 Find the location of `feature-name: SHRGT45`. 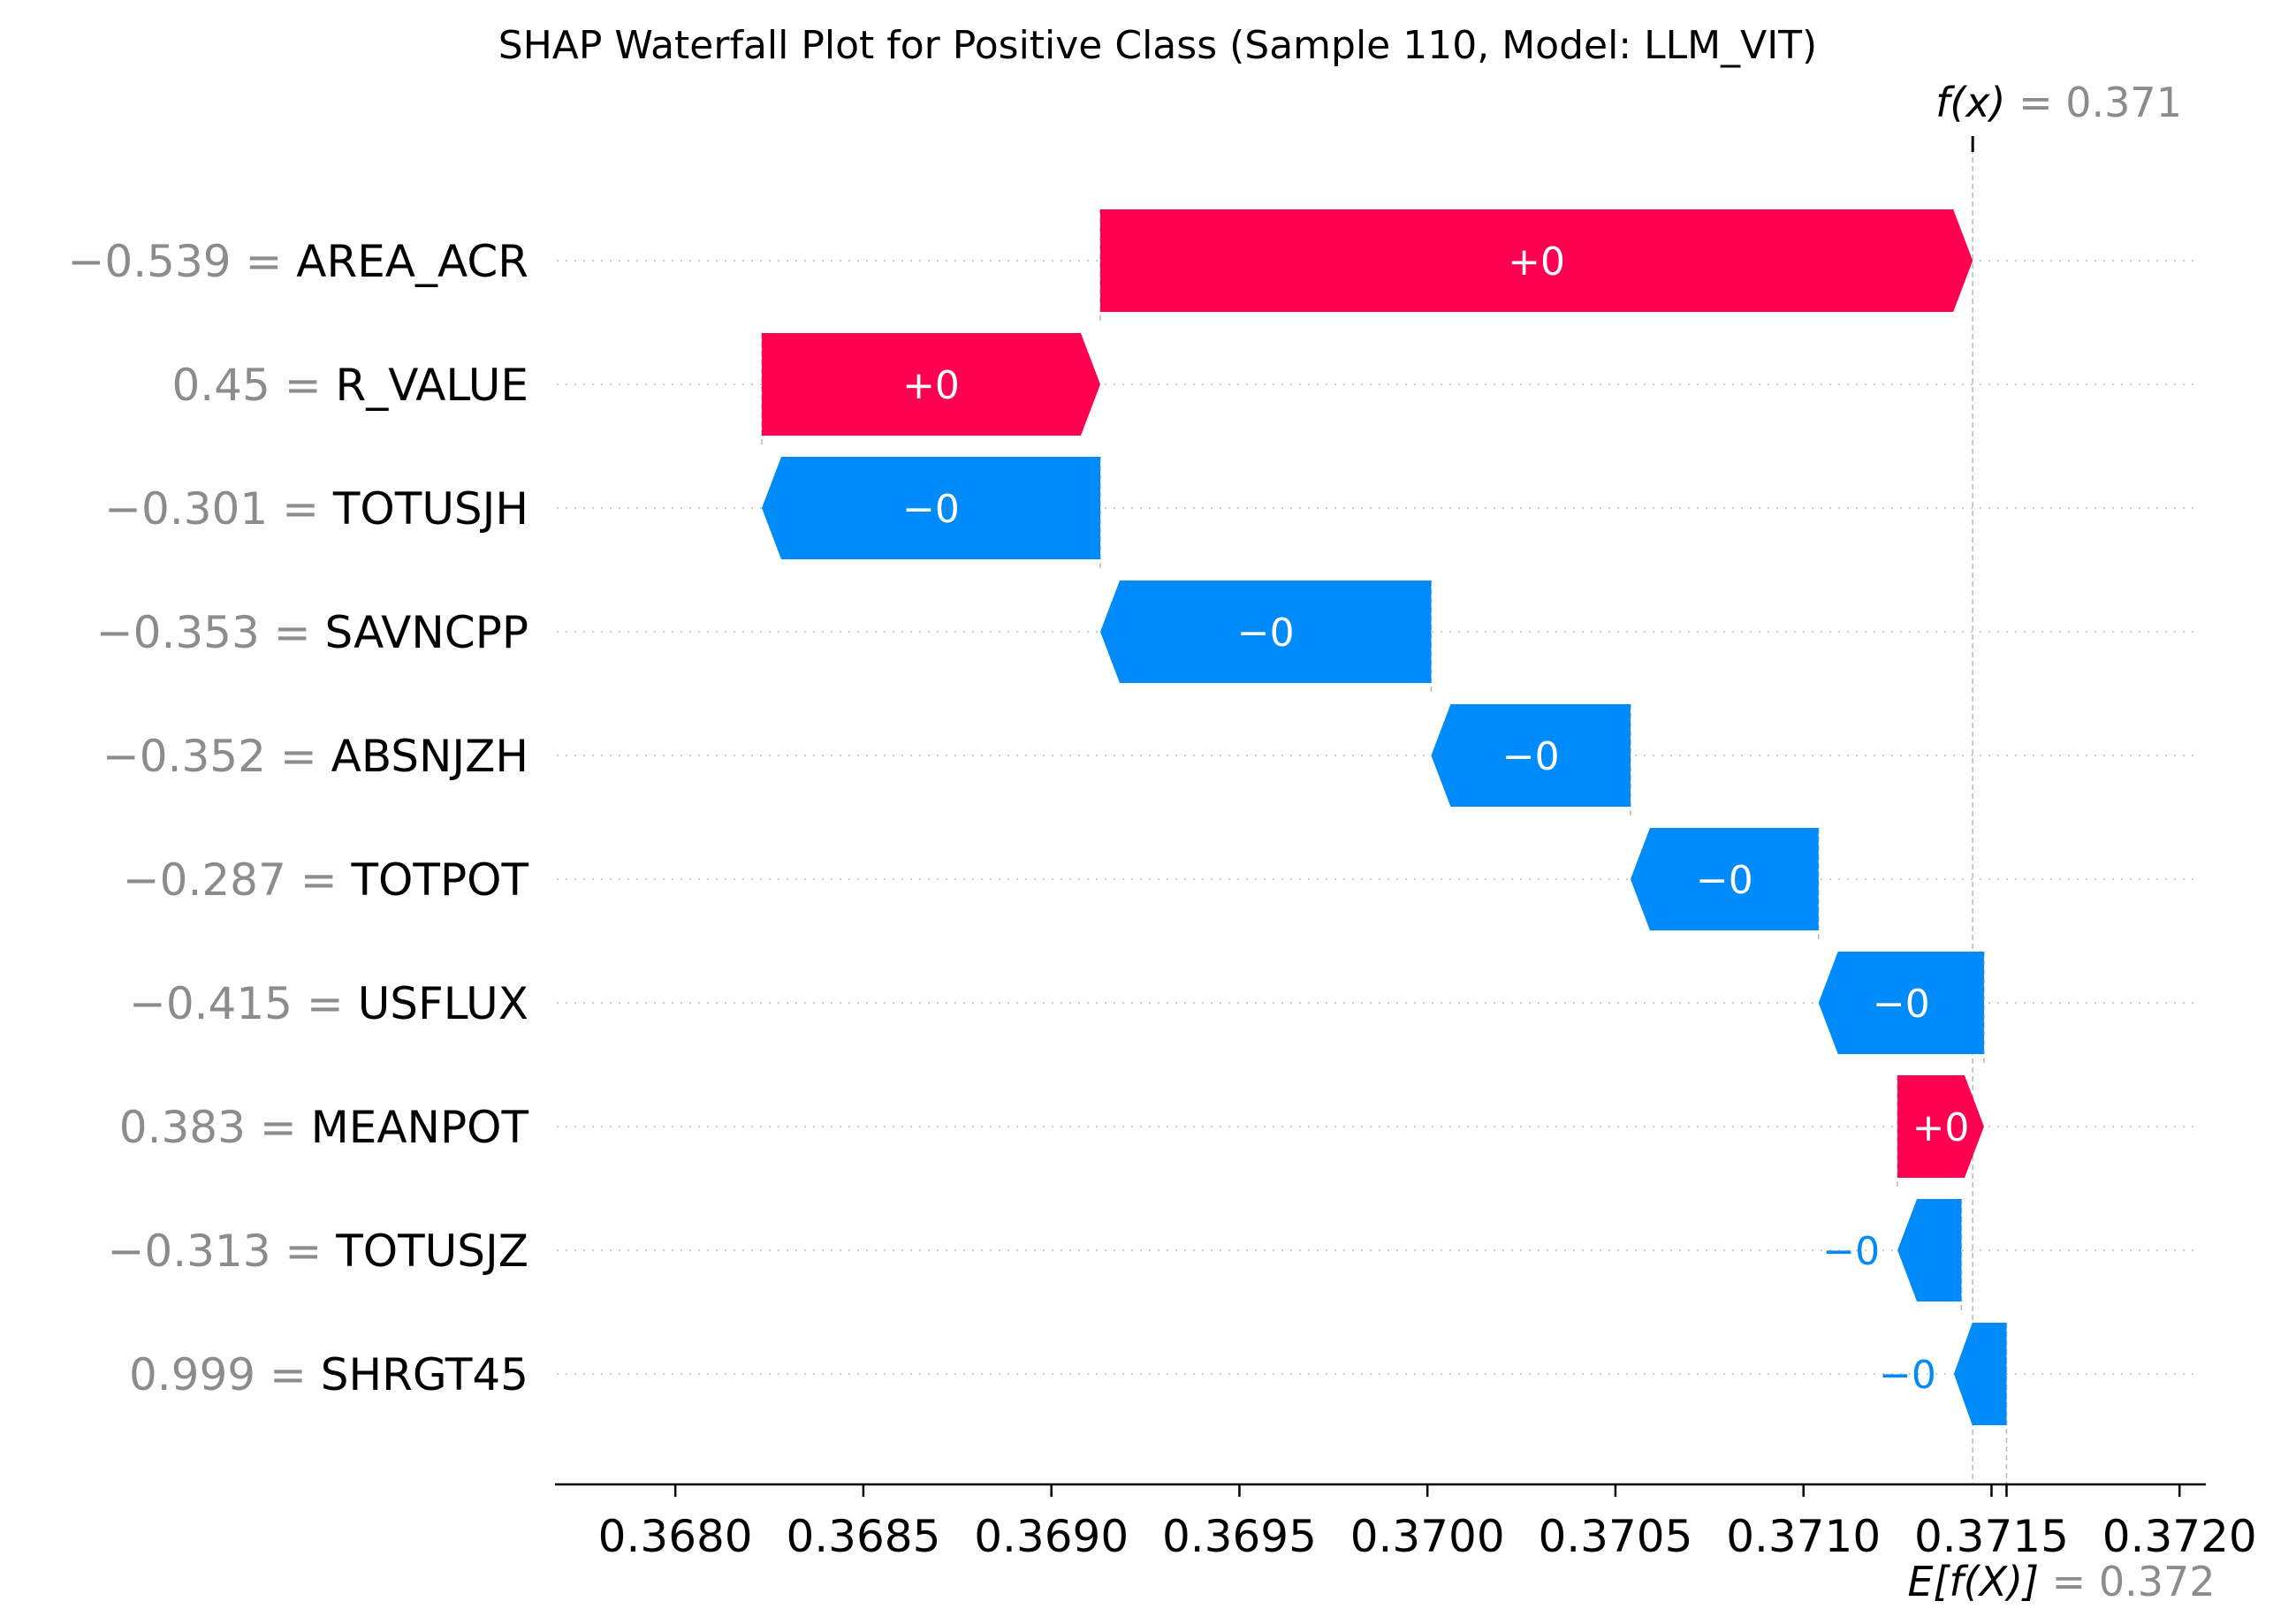

feature-name: SHRGT45 is located at coordinates (425, 1374).